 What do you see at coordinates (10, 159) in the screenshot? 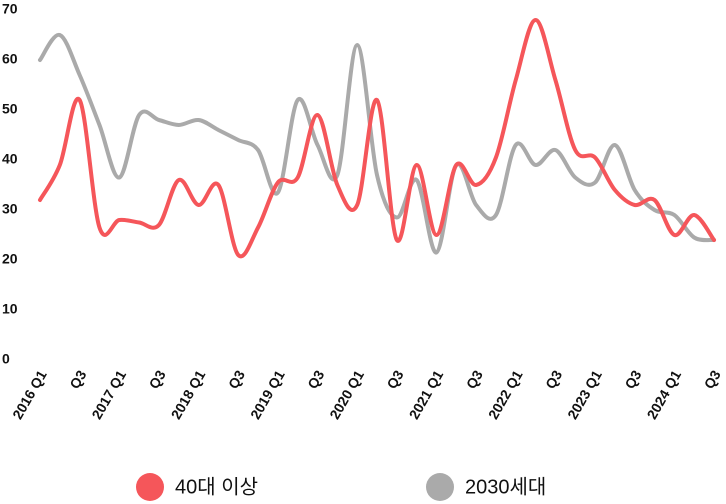
I see `y-tick-label: 40` at bounding box center [10, 159].